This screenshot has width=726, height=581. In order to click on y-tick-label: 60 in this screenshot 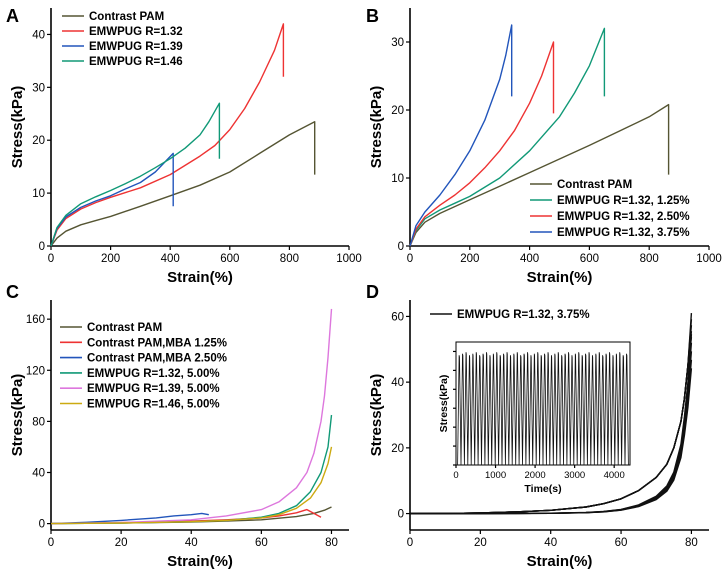, I will do `click(397, 317)`.